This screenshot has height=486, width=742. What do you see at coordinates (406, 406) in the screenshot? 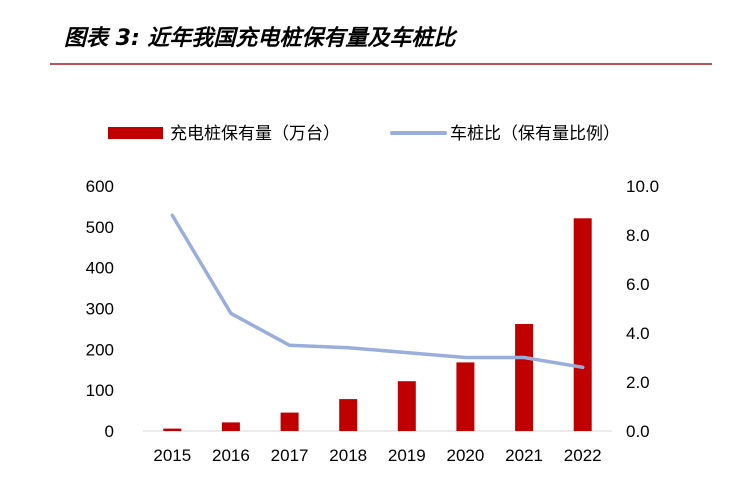
I see `bar-2019` at bounding box center [406, 406].